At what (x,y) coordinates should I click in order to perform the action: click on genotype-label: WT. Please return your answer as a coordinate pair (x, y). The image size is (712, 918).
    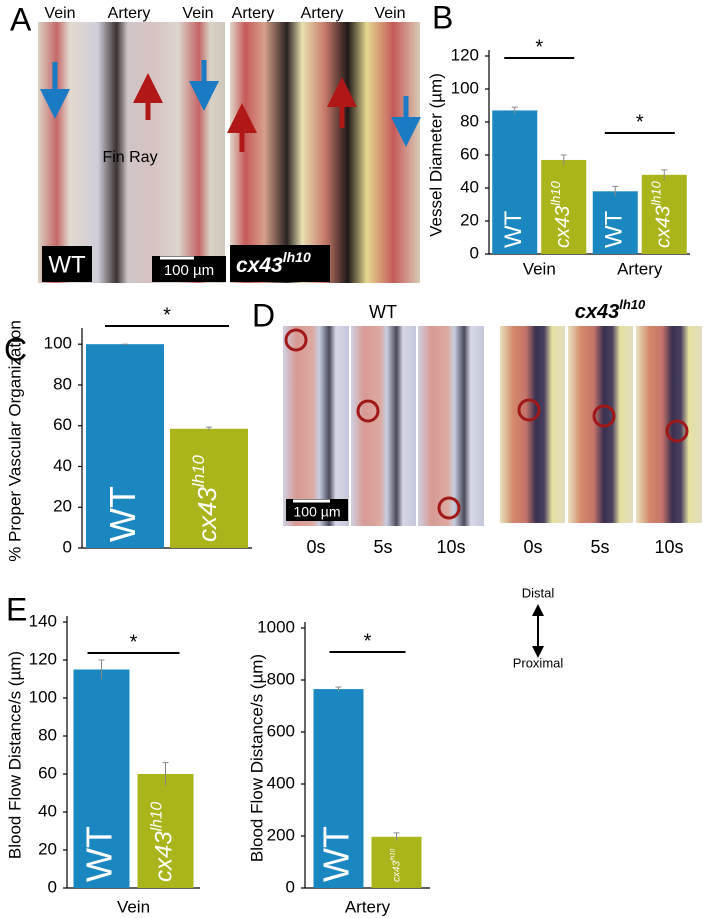
    Looking at the image, I should click on (67, 264).